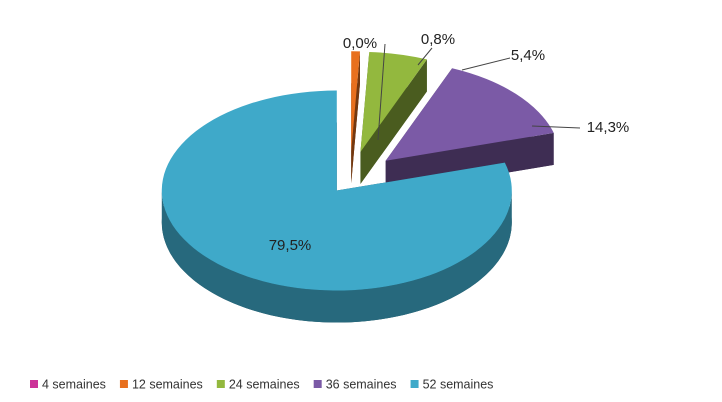 The width and height of the screenshot is (722, 402). I want to click on data-label: 14,3%, so click(608, 127).